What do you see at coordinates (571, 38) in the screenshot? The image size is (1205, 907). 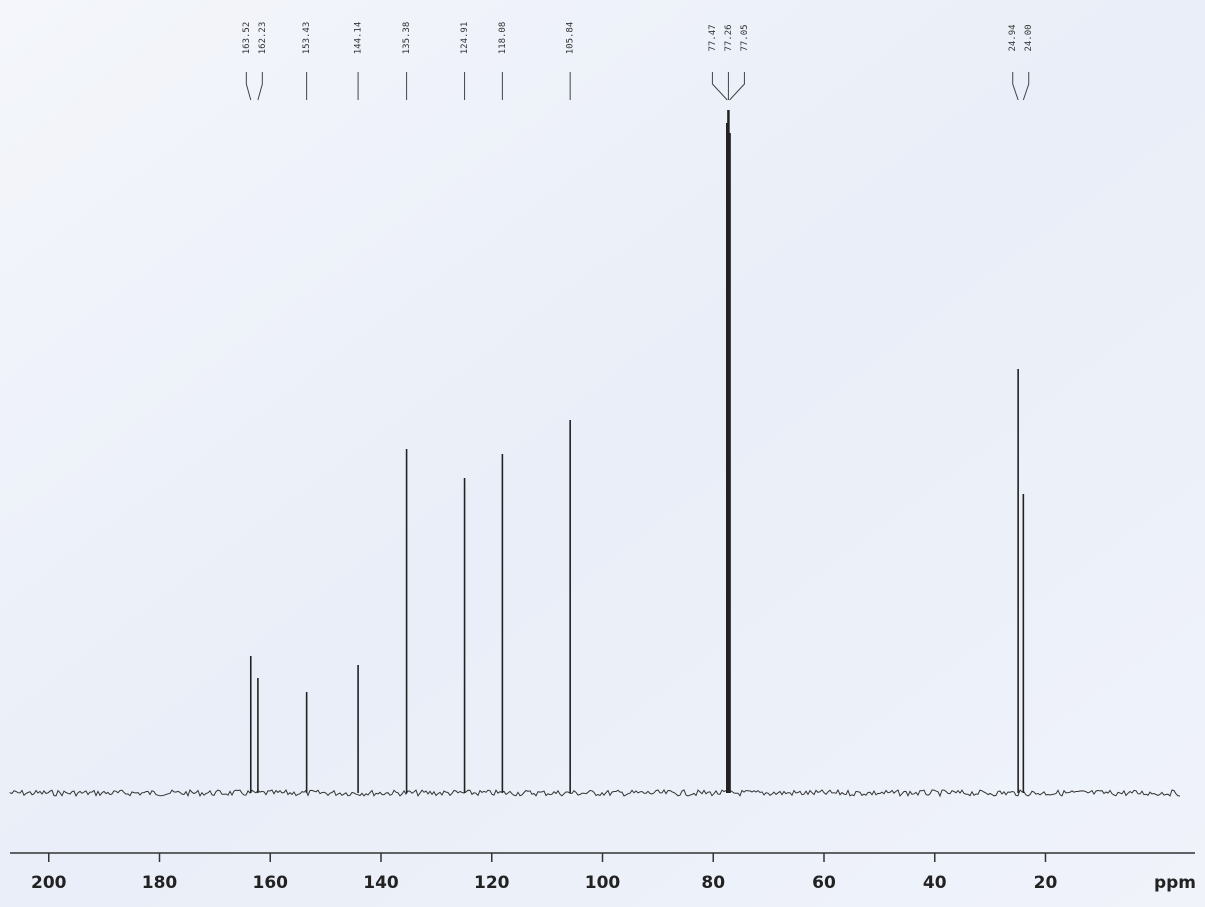 I see `peak-label: 105.84` at bounding box center [571, 38].